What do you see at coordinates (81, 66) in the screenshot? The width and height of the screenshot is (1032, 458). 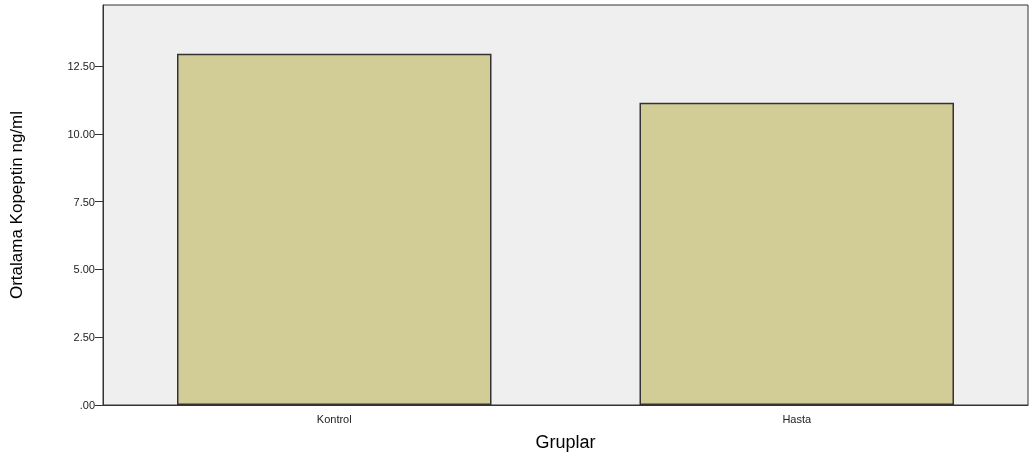 I see `y-tick-label: 12.50` at bounding box center [81, 66].